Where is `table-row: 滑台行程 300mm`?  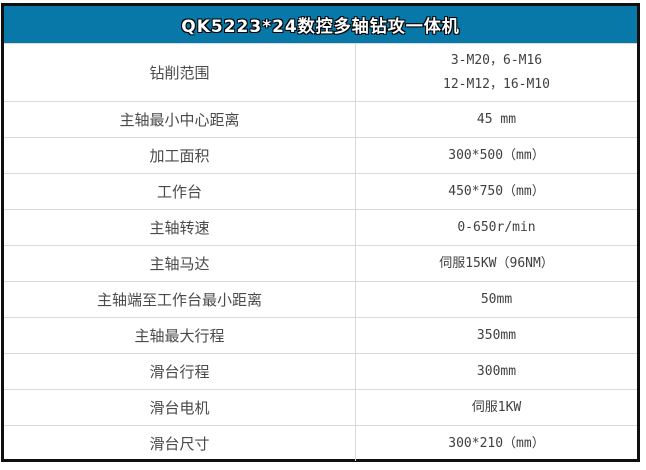 table-row: 滑台行程 300mm is located at coordinates (320, 371).